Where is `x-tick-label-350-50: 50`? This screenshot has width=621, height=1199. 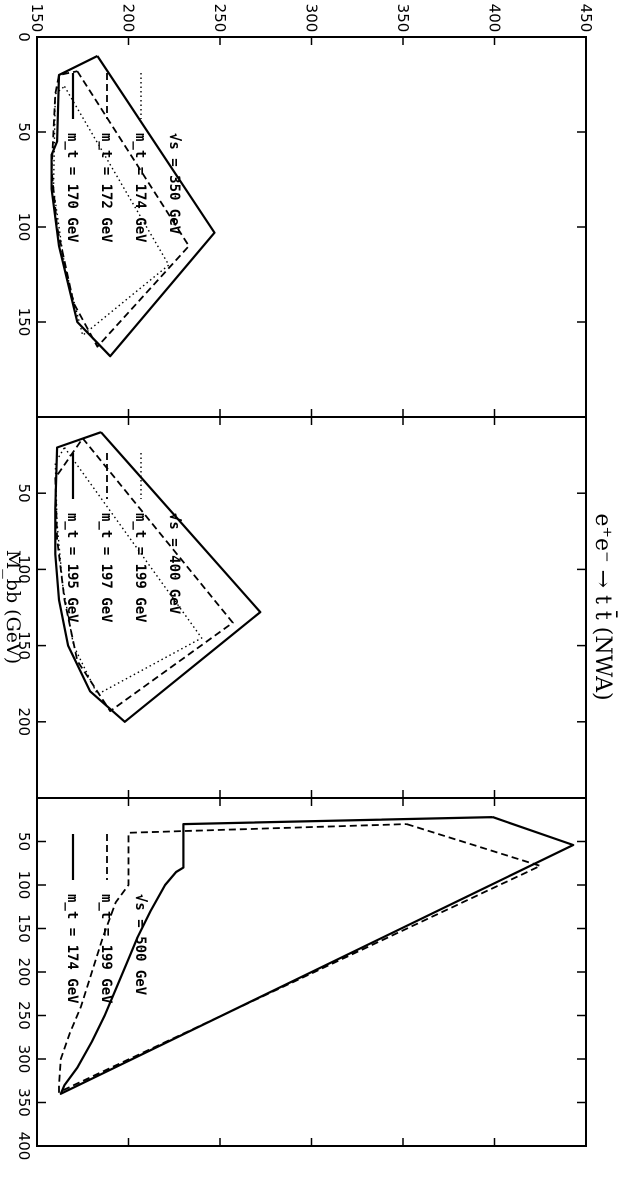 x-tick-label-350-50: 50 is located at coordinates (24, 131).